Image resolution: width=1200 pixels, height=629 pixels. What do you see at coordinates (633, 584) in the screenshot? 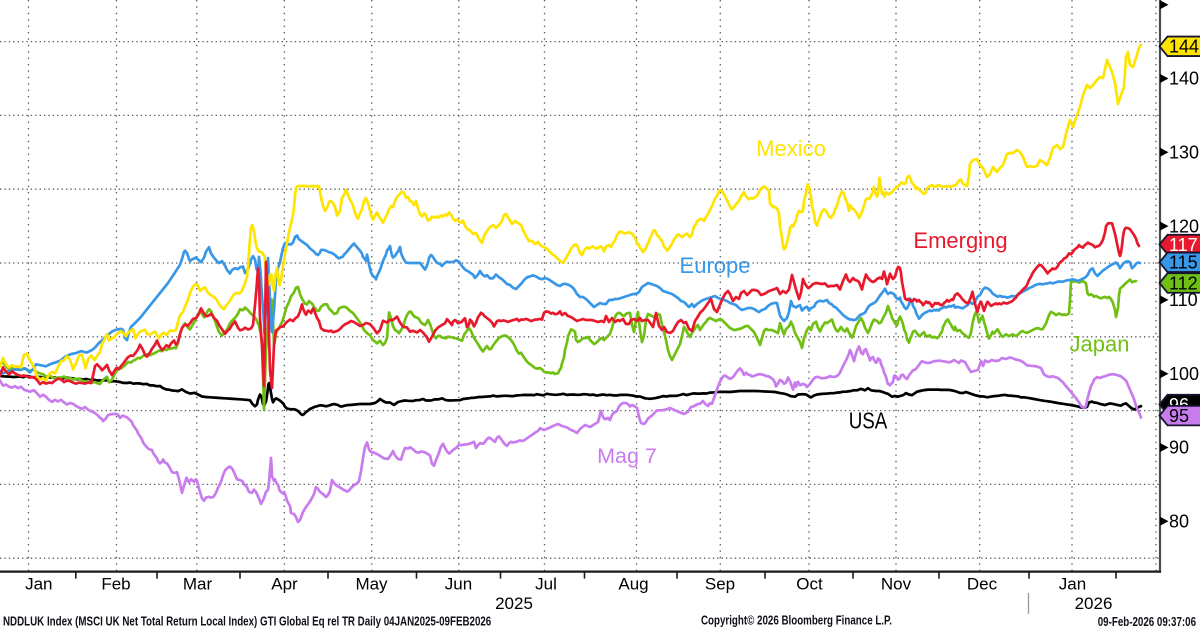
I see `svg-text: Aug` at bounding box center [633, 584].